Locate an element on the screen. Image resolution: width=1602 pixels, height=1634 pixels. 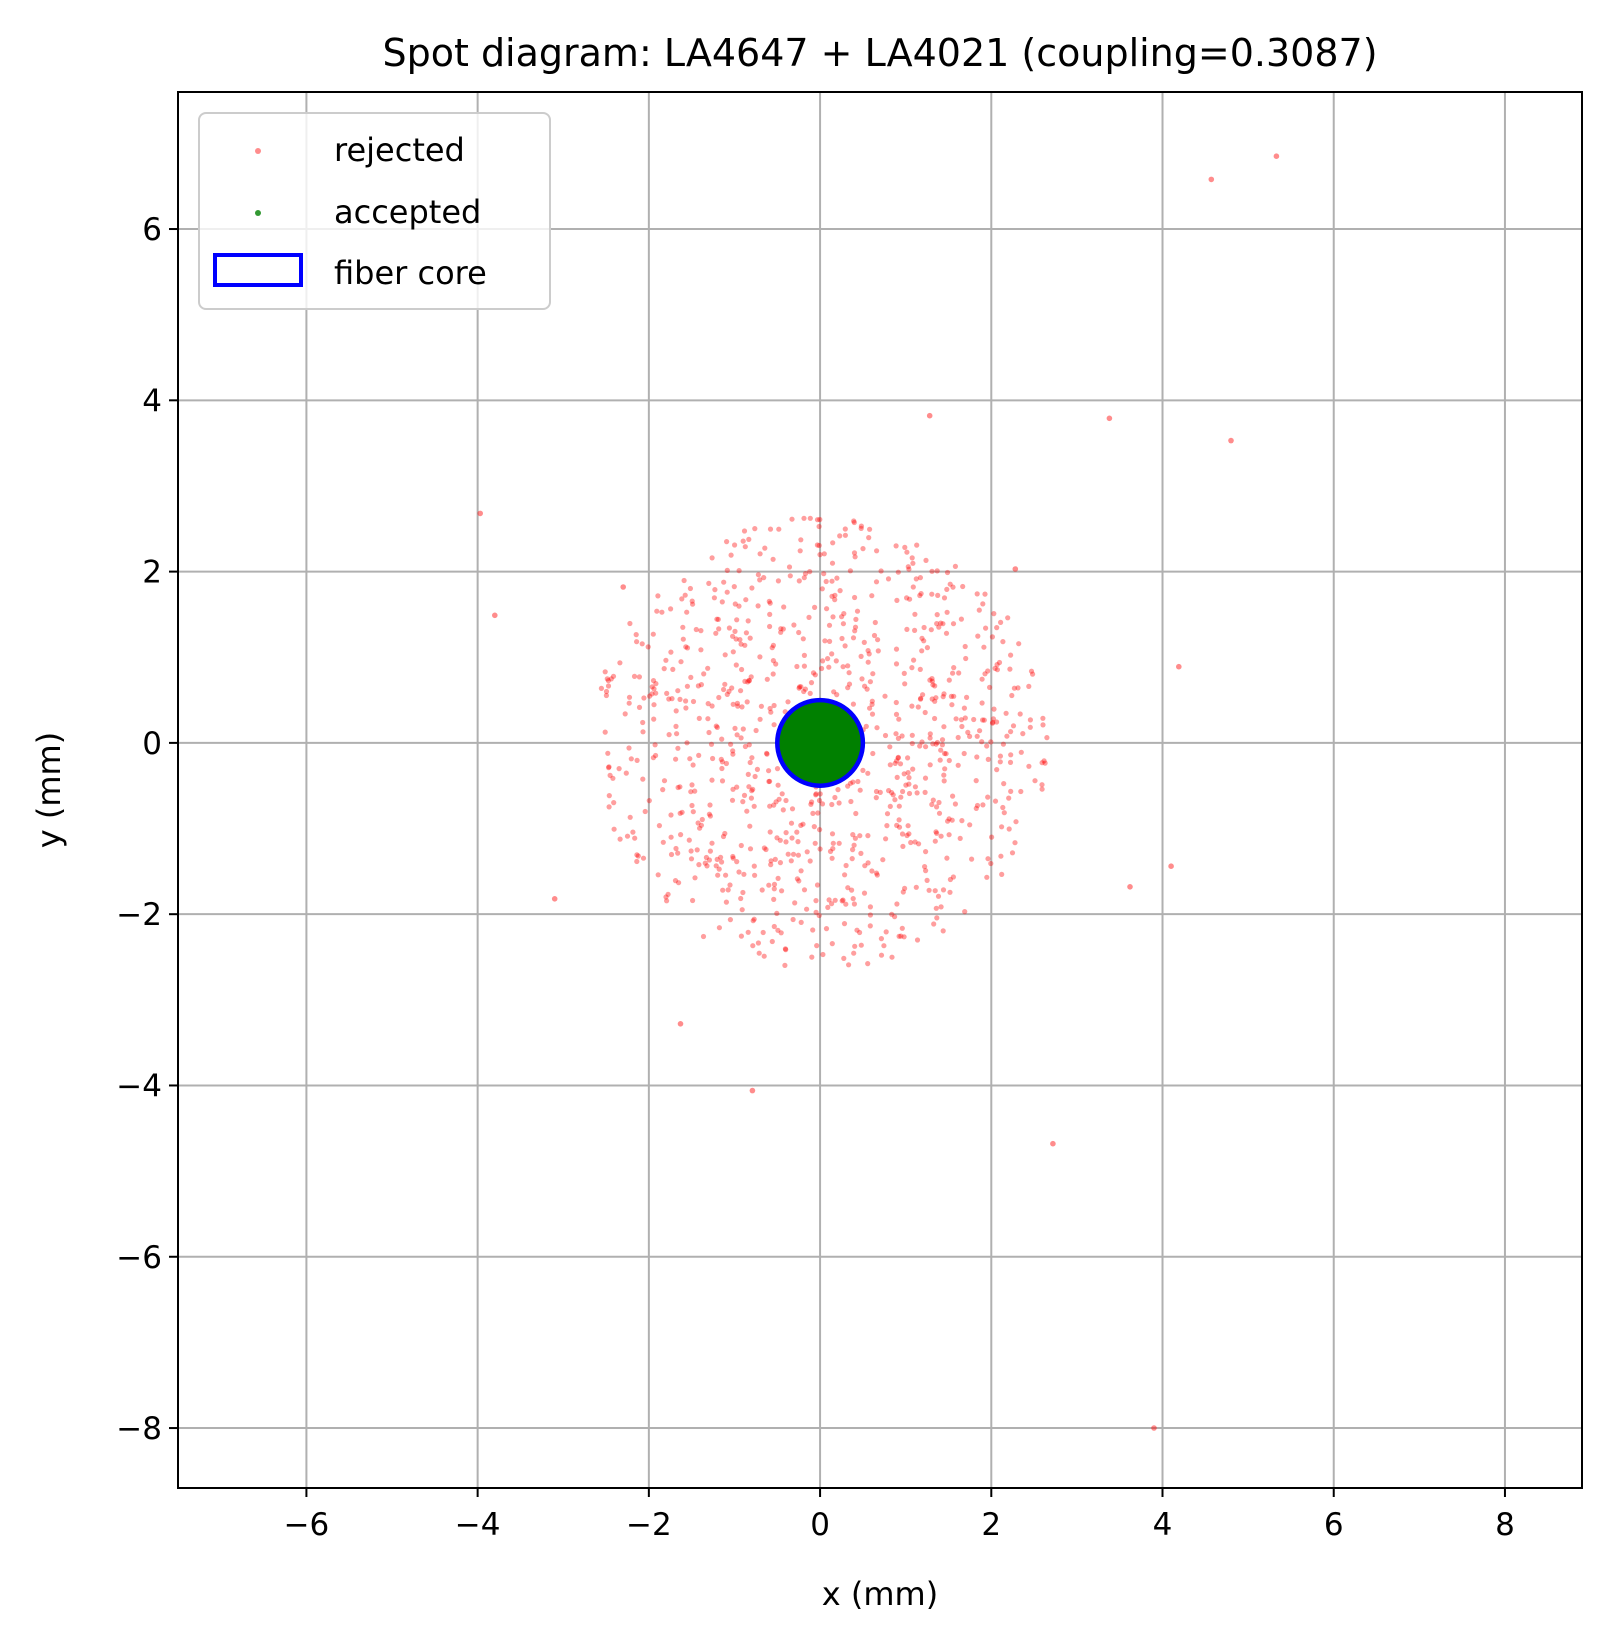
x-tick-label: 2 is located at coordinates (991, 1525).